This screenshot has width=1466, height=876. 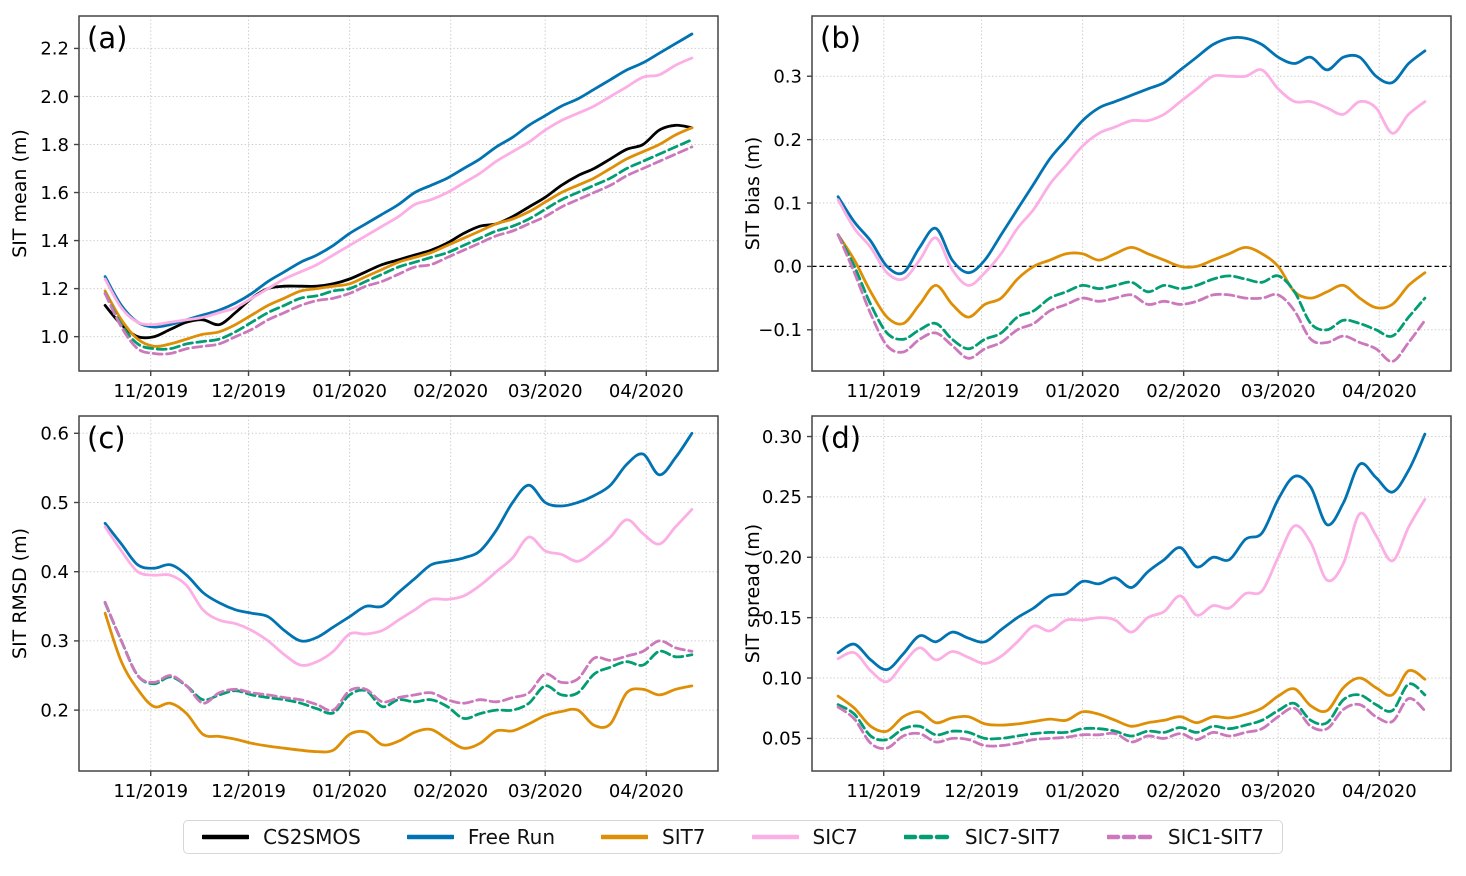 What do you see at coordinates (787, 77) in the screenshot?
I see `y-tick-label: 0.3` at bounding box center [787, 77].